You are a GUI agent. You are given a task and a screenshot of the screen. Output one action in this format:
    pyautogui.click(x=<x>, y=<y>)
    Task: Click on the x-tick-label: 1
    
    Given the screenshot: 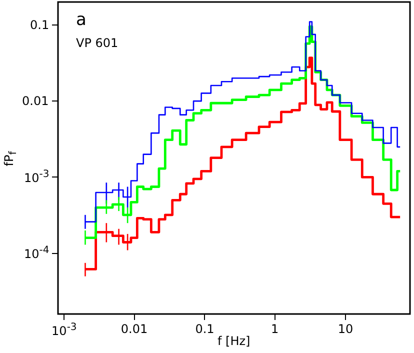 What is the action you would take?
    pyautogui.click(x=275, y=329)
    